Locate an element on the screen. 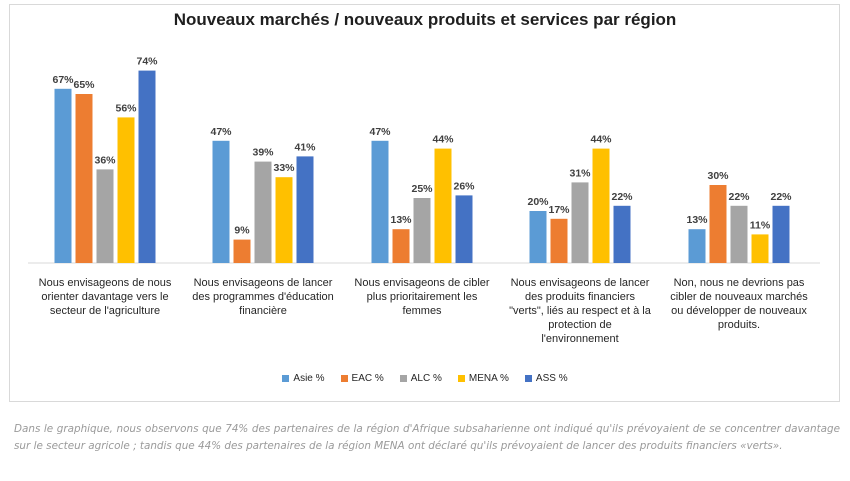  legend-label: EAC % is located at coordinates (367, 378).